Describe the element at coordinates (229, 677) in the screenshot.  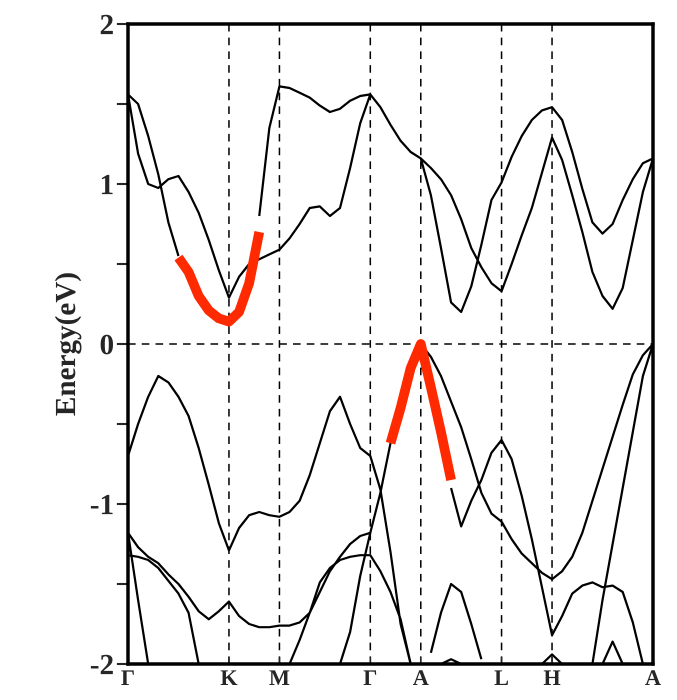
I see `x-tick-label: K` at that location.